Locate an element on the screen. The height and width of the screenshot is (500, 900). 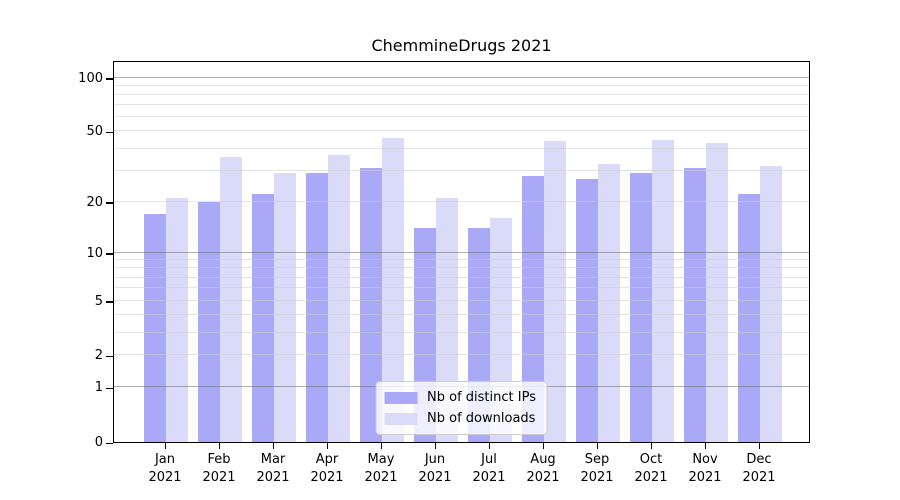
x-tick-mark-dec is located at coordinates (759, 446).